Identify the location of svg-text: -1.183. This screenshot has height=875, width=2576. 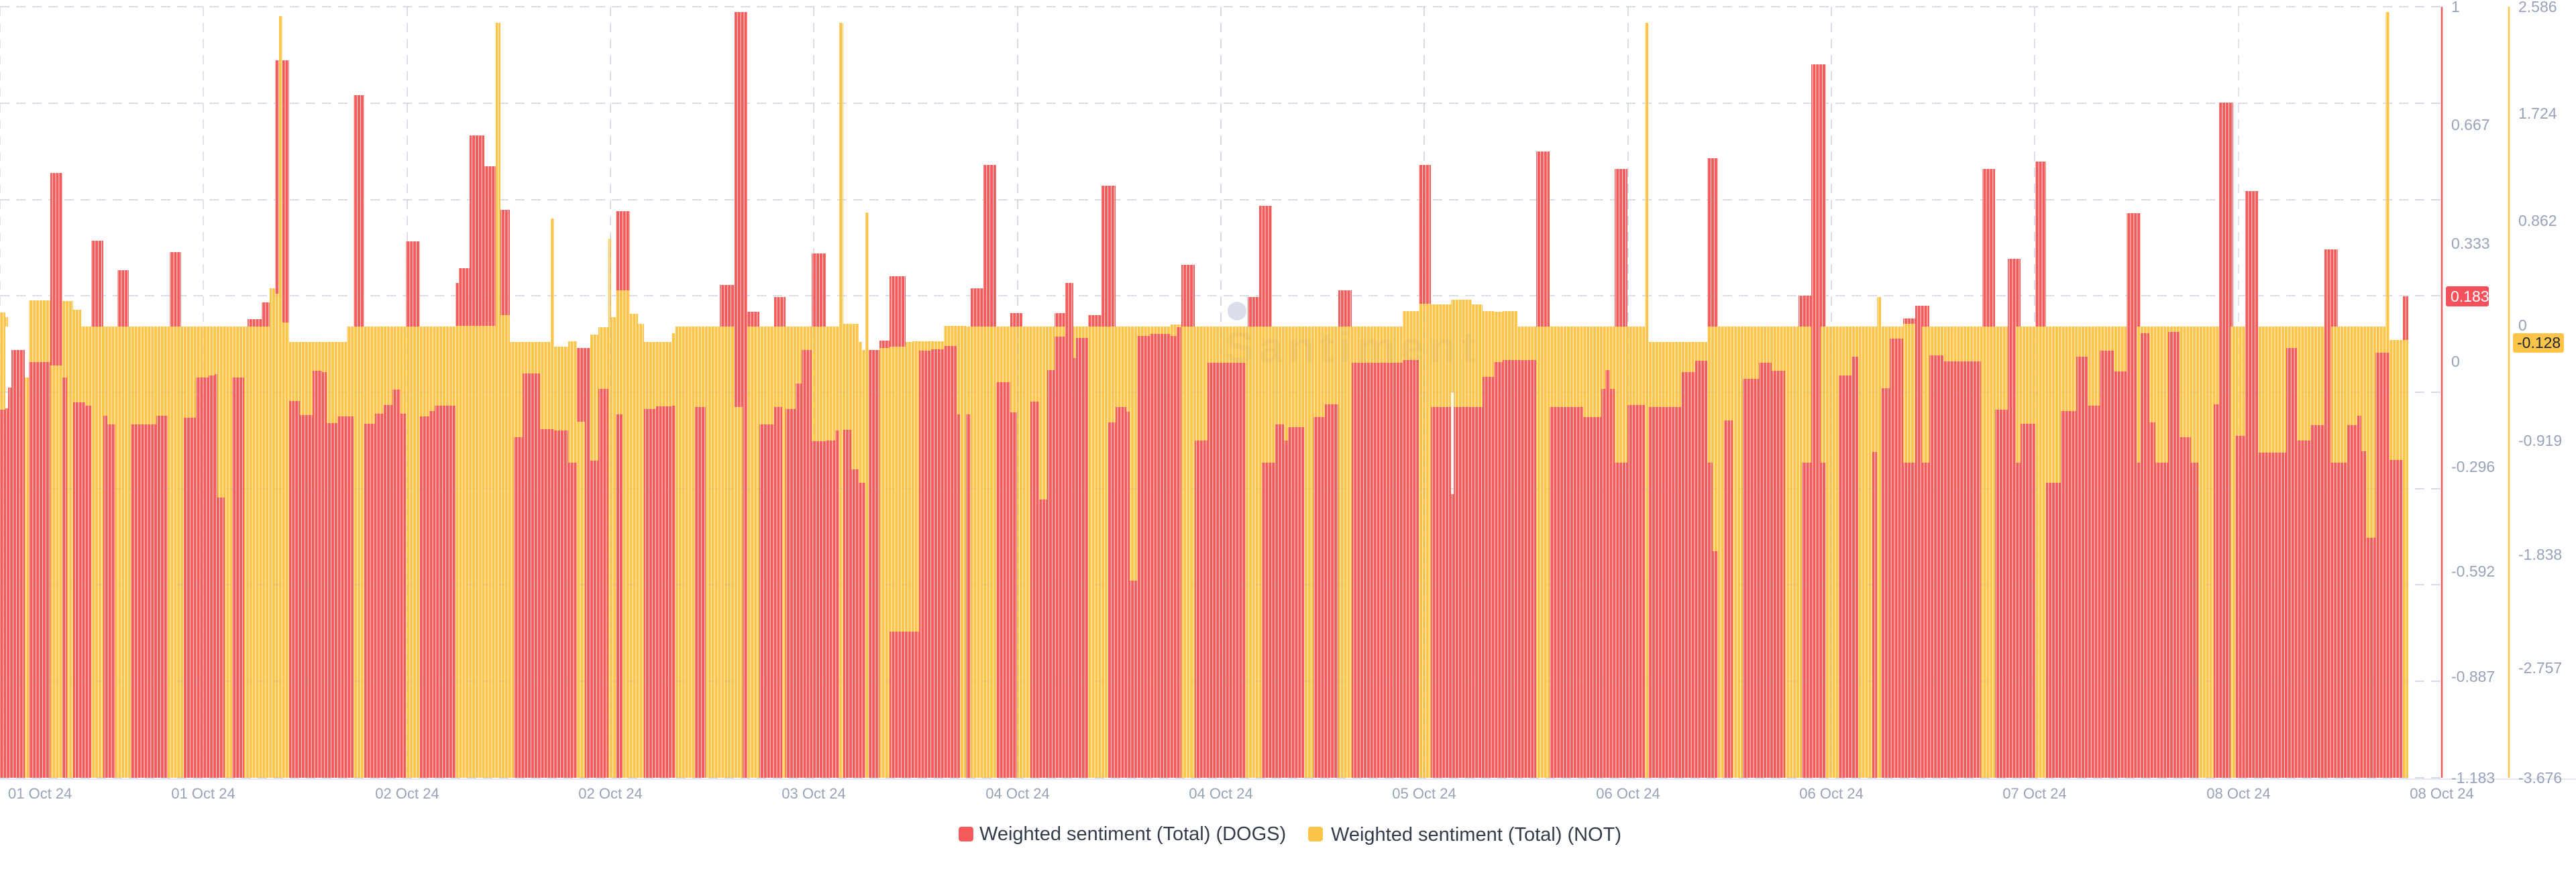
(2473, 777).